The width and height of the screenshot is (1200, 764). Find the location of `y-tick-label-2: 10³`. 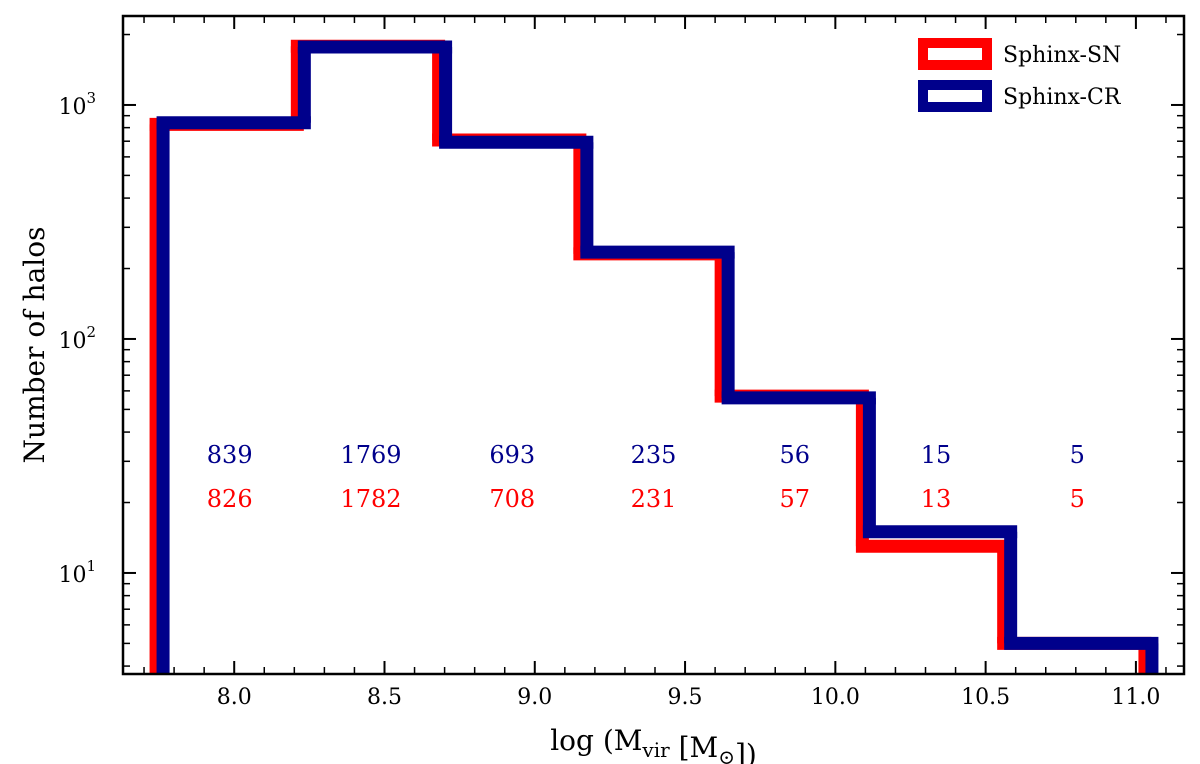

y-tick-label-2: 10³ is located at coordinates (77, 104).